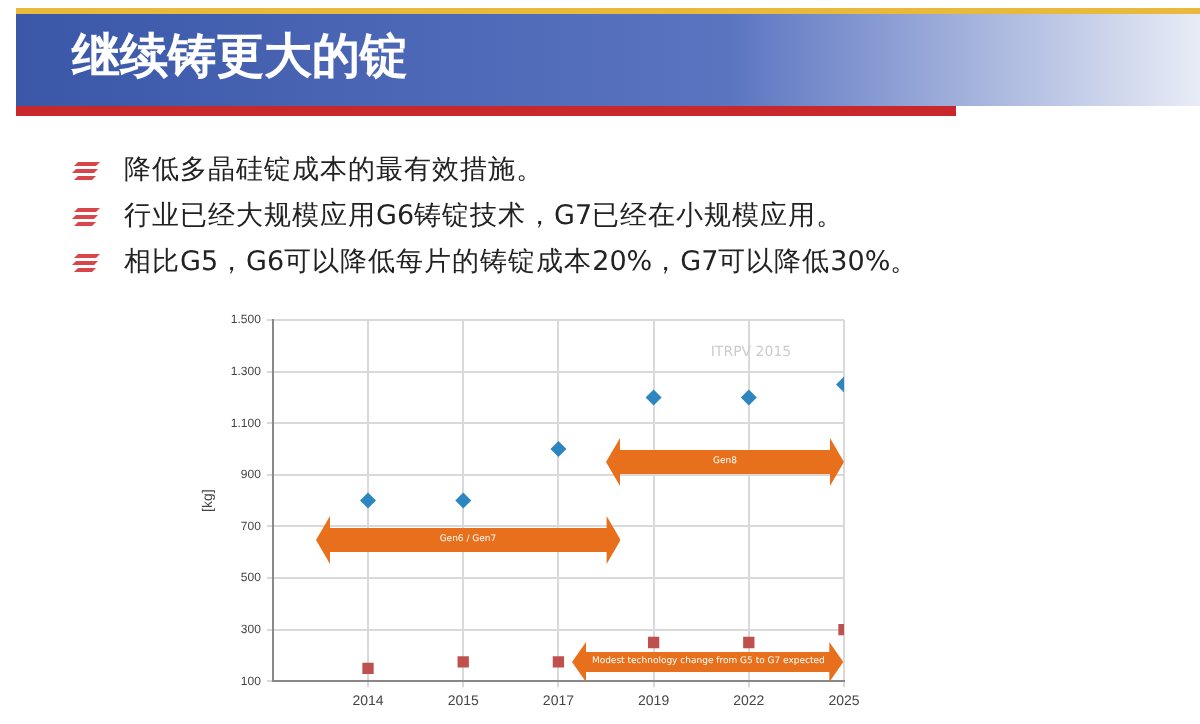  Describe the element at coordinates (484, 216) in the screenshot. I see `text: 行业已经大规模应用G6铸锭技术，G7已经在小规模应用。` at that location.